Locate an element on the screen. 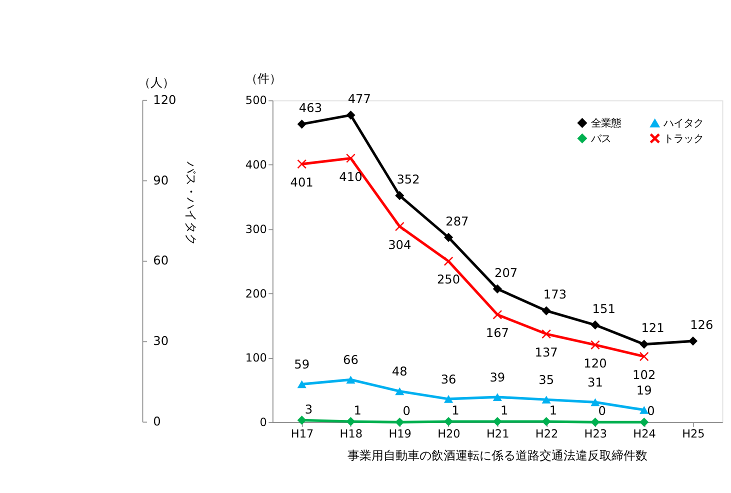 The image size is (731, 493). x-tick-label: H21 is located at coordinates (498, 433).